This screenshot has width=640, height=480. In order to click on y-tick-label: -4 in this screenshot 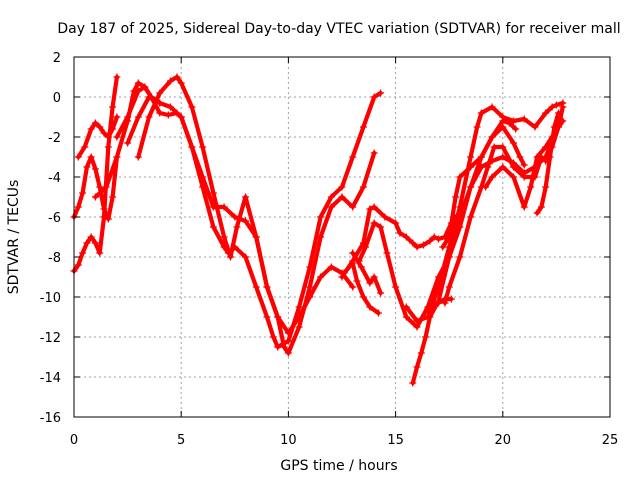, I will do `click(54, 178)`.